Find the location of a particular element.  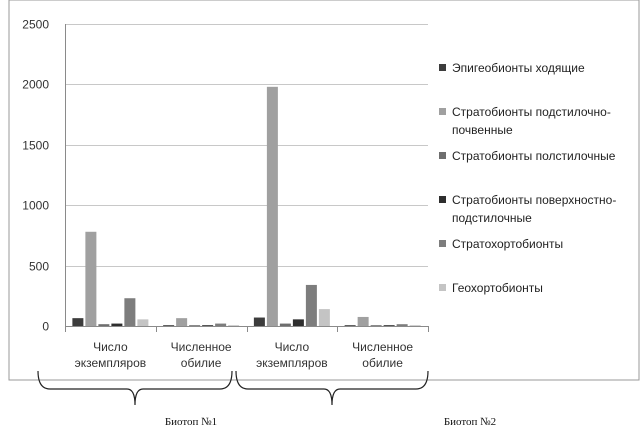

legend-label-line: Стратохортобионты is located at coordinates (507, 244).